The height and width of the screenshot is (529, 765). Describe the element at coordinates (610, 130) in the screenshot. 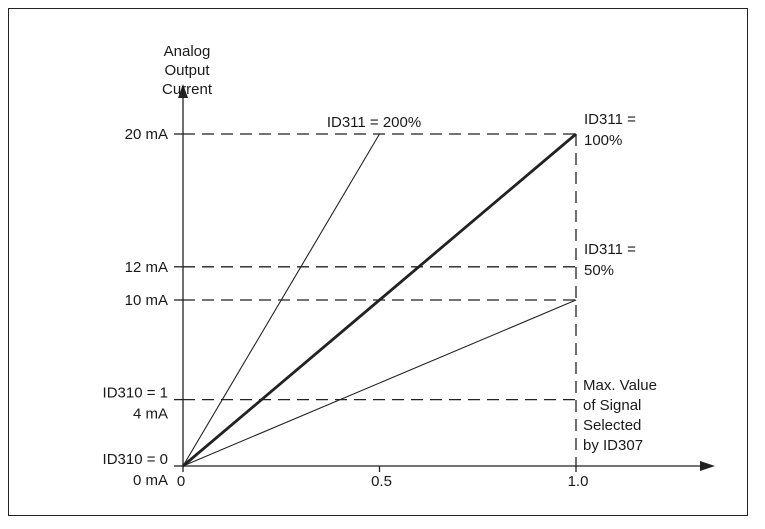

I see `annotation-id311-100: ID311 = 100%` at that location.